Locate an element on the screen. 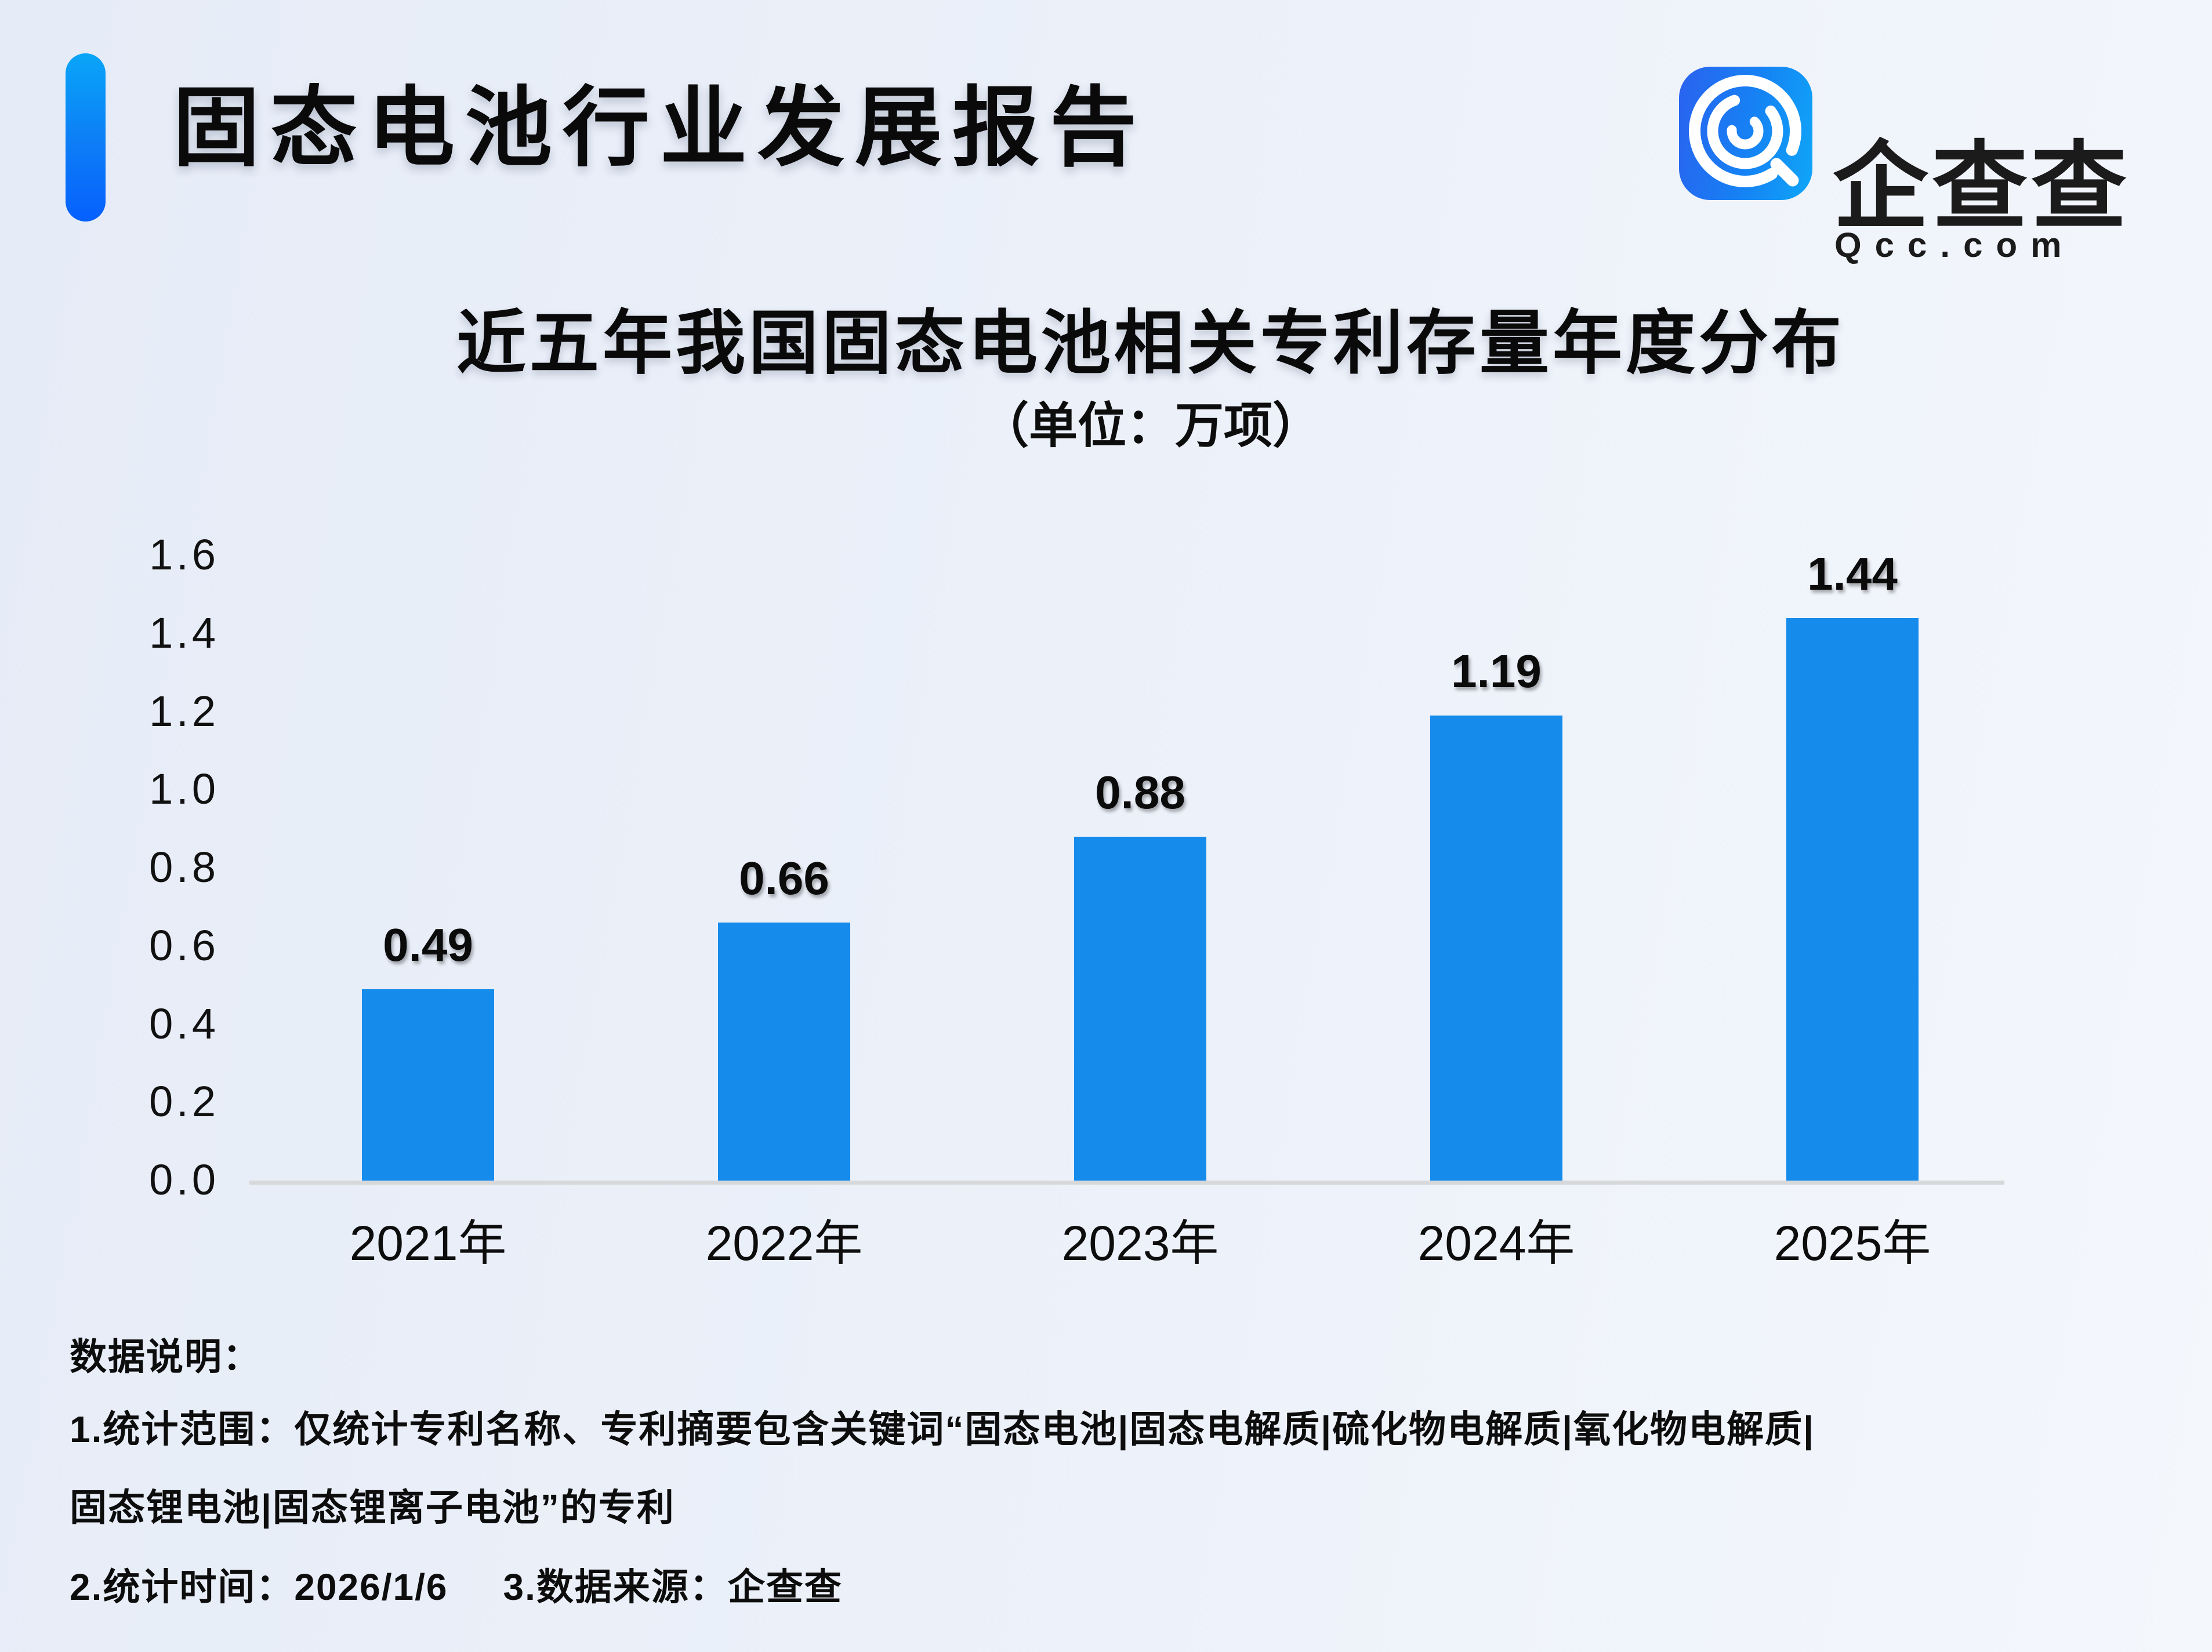  y-axis-tick-label: 0.8 is located at coordinates (184, 867).